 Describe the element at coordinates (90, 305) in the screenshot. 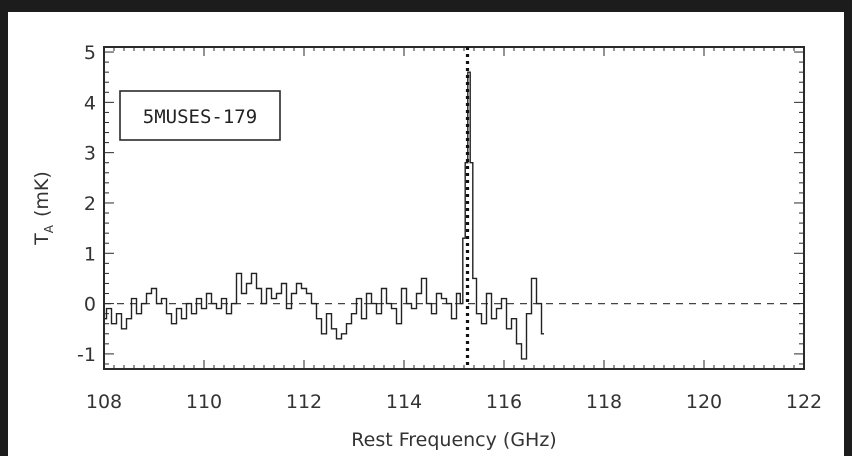

I see `y-tick-label: 0` at that location.